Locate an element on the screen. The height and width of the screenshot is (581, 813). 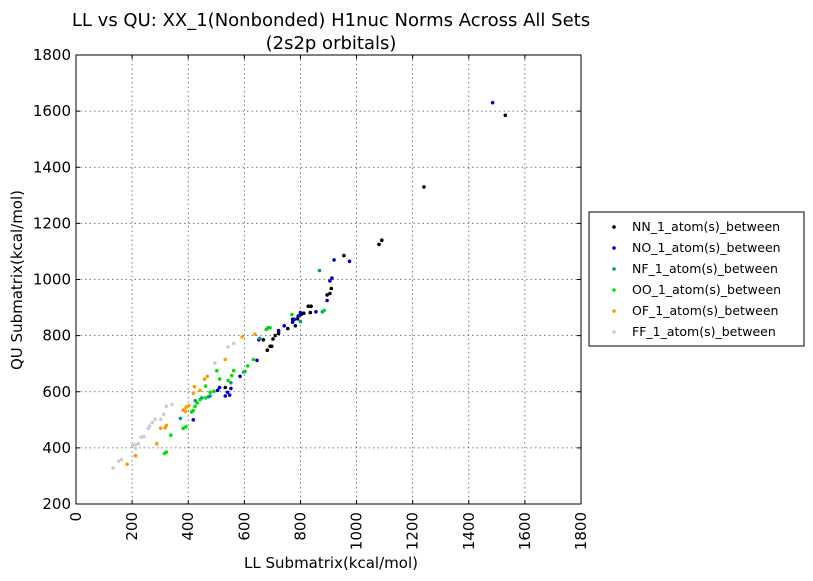
y-tick-labels: 200 400 600 800 1000 1200 1400 1600 1800 is located at coordinates (52, 279).